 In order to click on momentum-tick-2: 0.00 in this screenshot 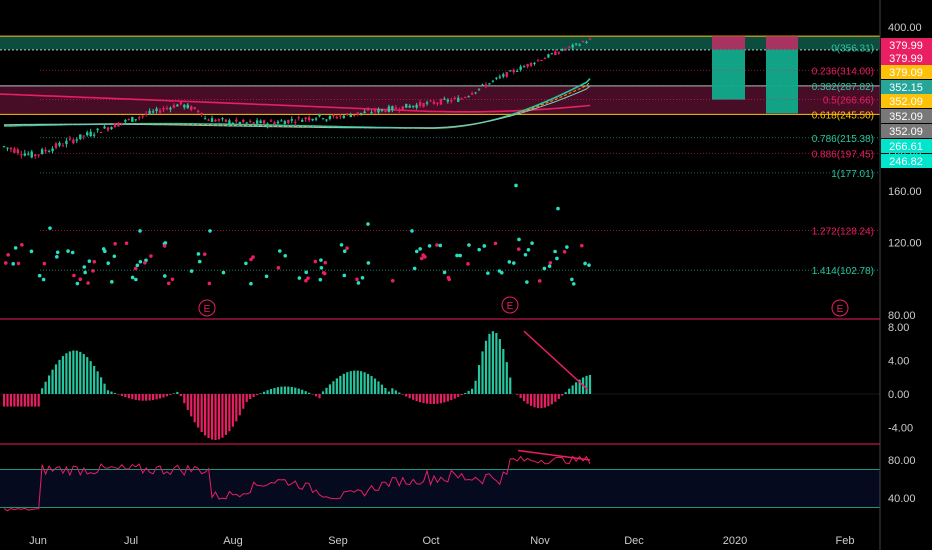, I will do `click(898, 395)`.